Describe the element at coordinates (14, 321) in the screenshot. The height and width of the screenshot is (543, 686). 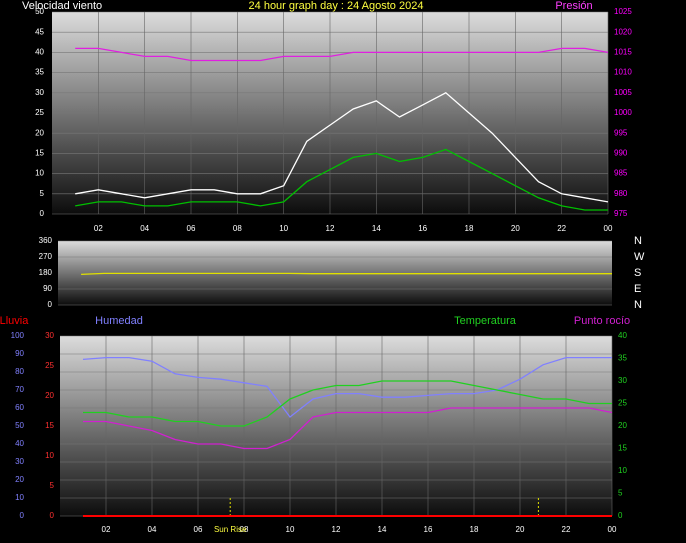
I see `legend-label: Lluvia` at that location.